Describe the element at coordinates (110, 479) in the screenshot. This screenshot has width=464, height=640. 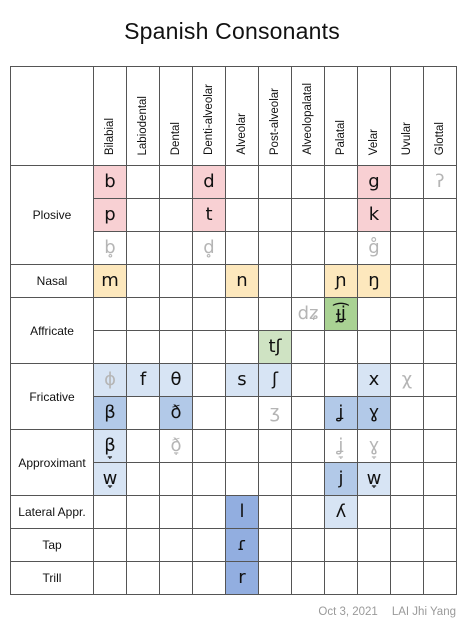
I see `phoneme-cell: w̞` at that location.